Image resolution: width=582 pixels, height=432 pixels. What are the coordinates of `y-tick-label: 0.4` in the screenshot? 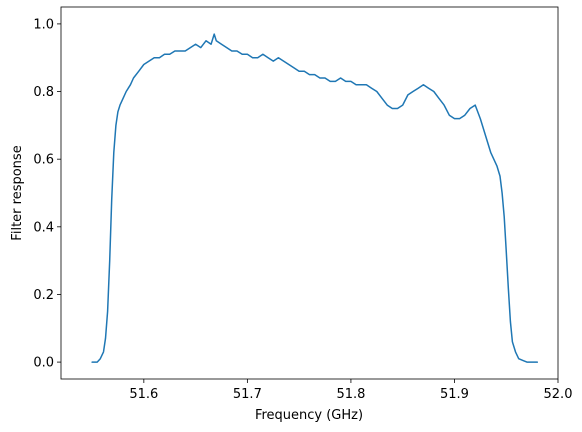 It's located at (43, 227).